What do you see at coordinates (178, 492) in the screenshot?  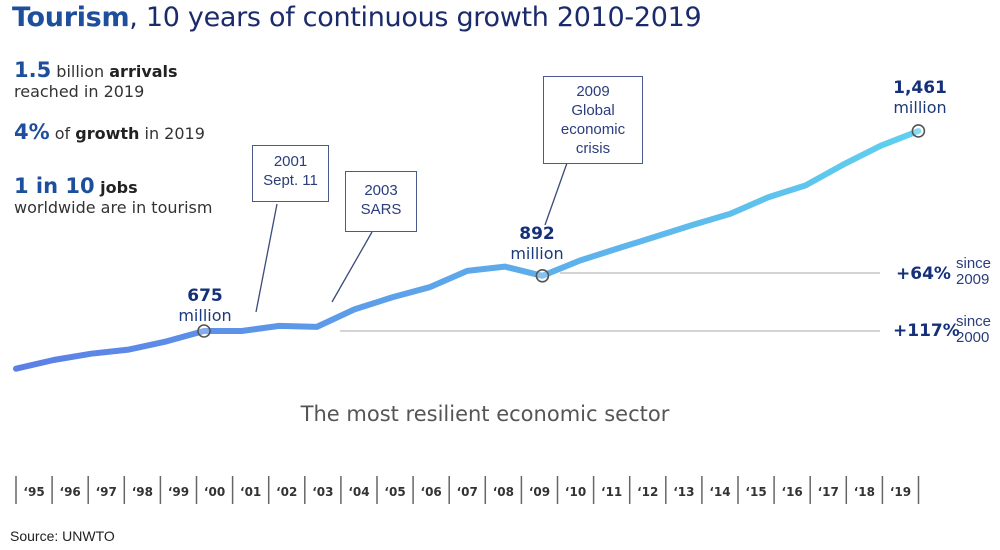 I see `x-tick-label: ‘99` at bounding box center [178, 492].